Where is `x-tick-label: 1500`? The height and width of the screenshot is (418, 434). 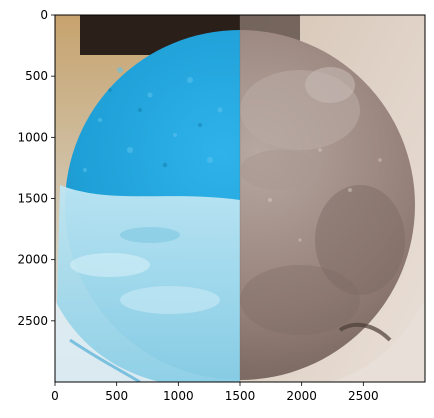 x-tick-label: 1500 is located at coordinates (240, 396).